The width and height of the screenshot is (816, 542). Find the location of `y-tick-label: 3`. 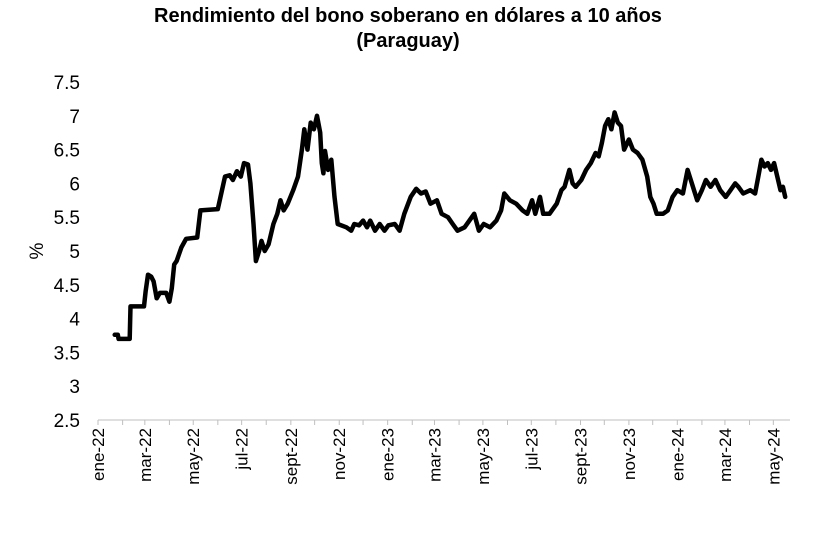

y-tick-label: 3 is located at coordinates (74, 387).